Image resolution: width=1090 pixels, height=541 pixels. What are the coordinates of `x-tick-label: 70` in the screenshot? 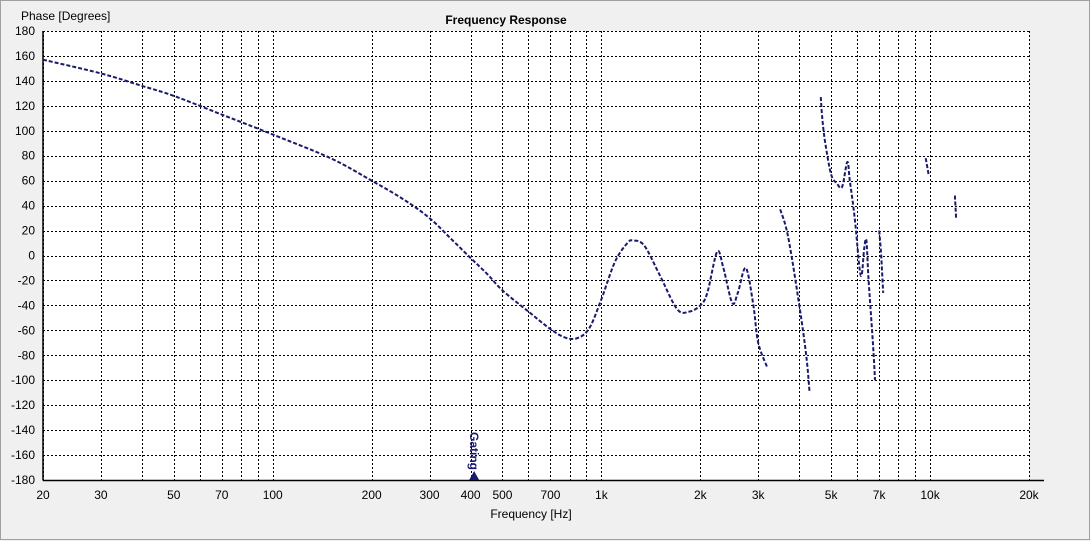 It's located at (222, 495).